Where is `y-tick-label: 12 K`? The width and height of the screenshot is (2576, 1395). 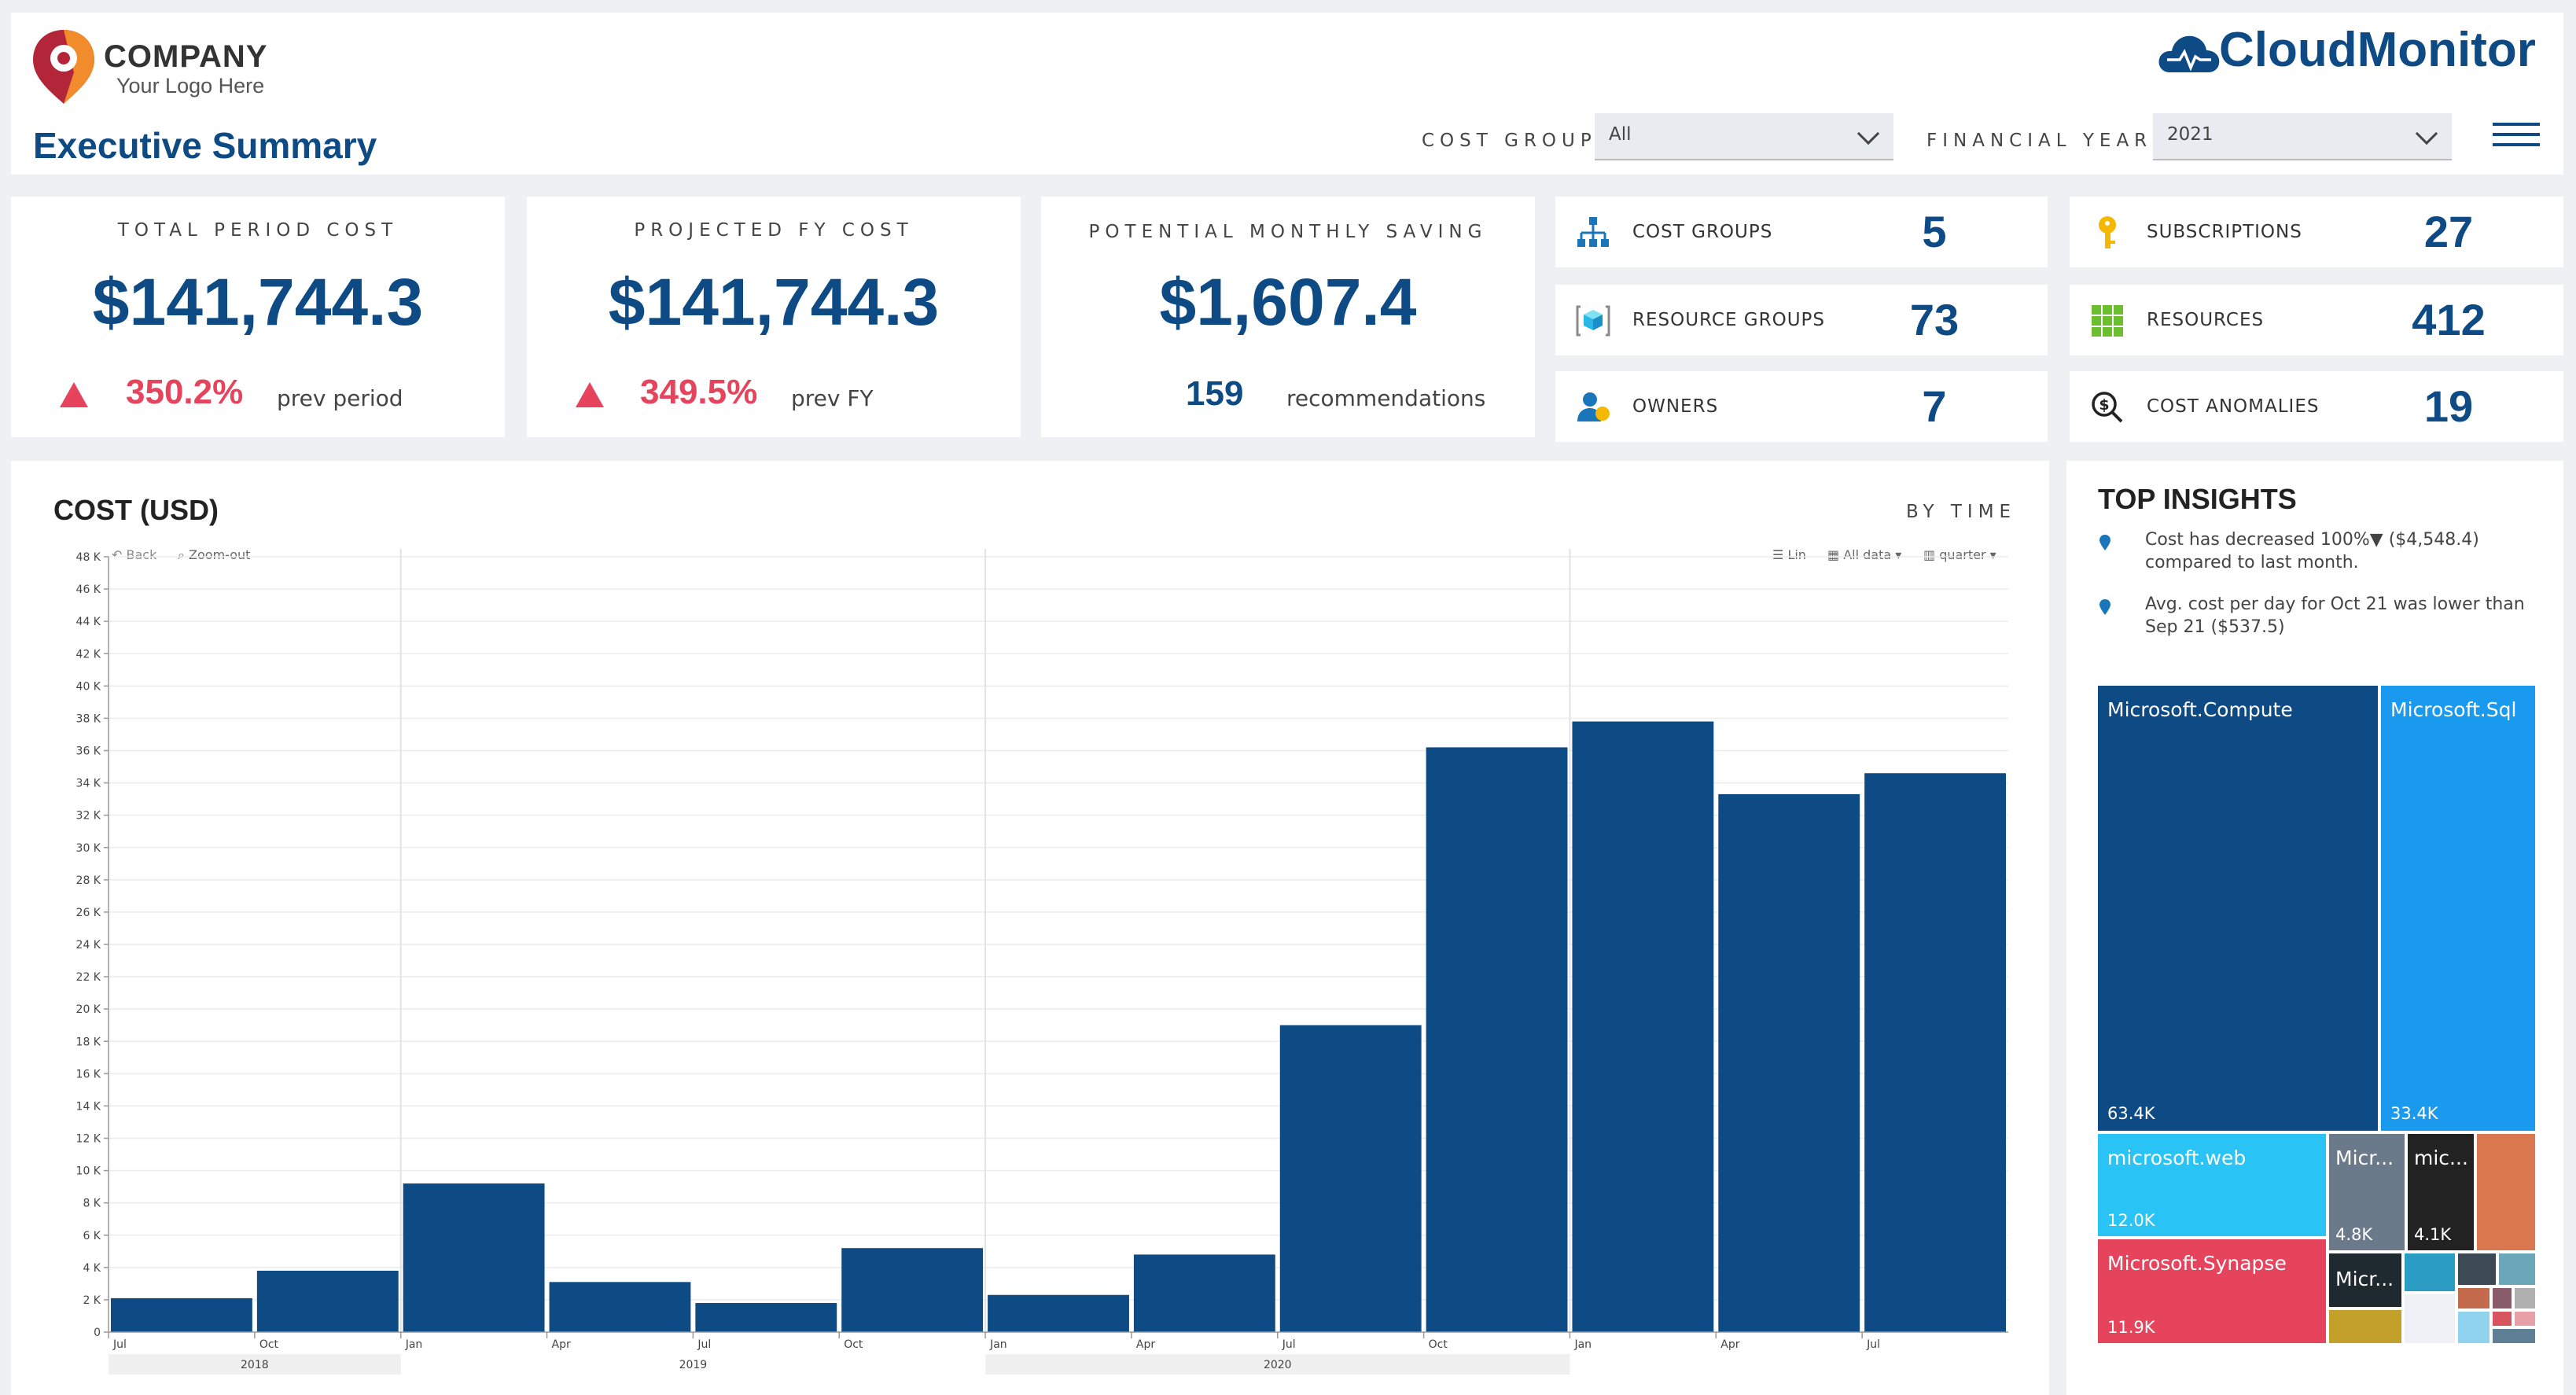
y-tick-label: 12 K is located at coordinates (88, 1139).